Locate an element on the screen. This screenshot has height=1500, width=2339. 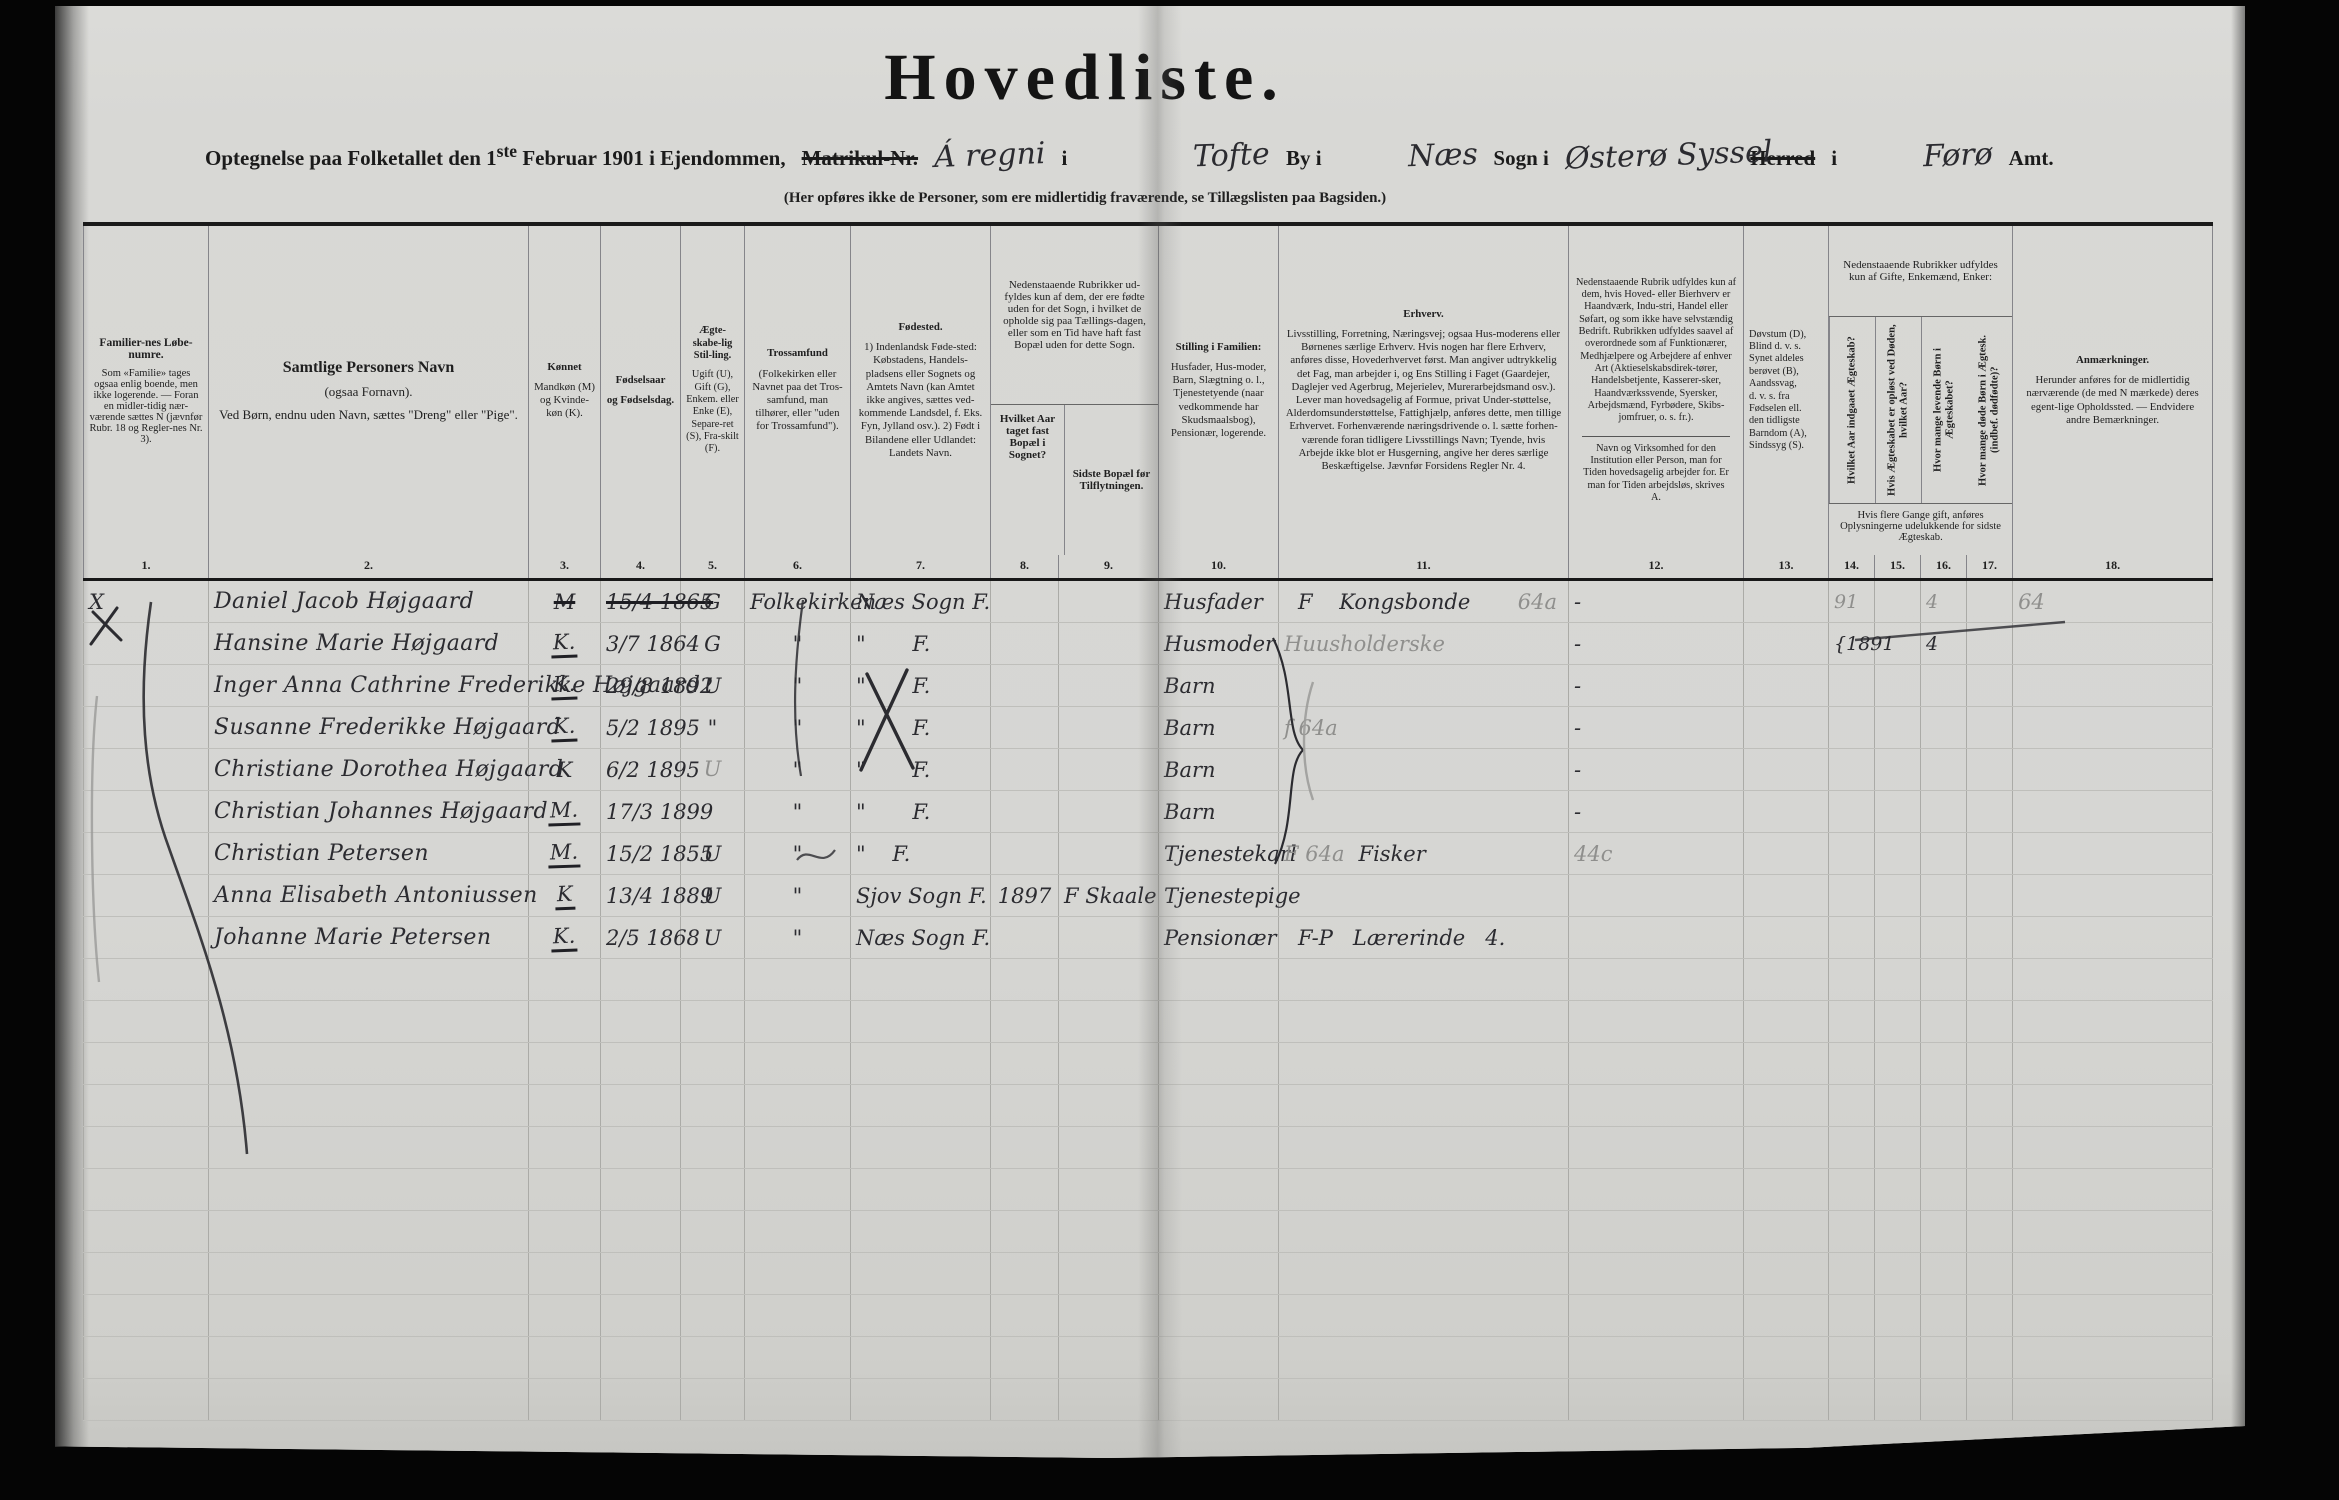
header-birthdate: Fødselsaar og Fødselsdag. 4. is located at coordinates (640, 402).